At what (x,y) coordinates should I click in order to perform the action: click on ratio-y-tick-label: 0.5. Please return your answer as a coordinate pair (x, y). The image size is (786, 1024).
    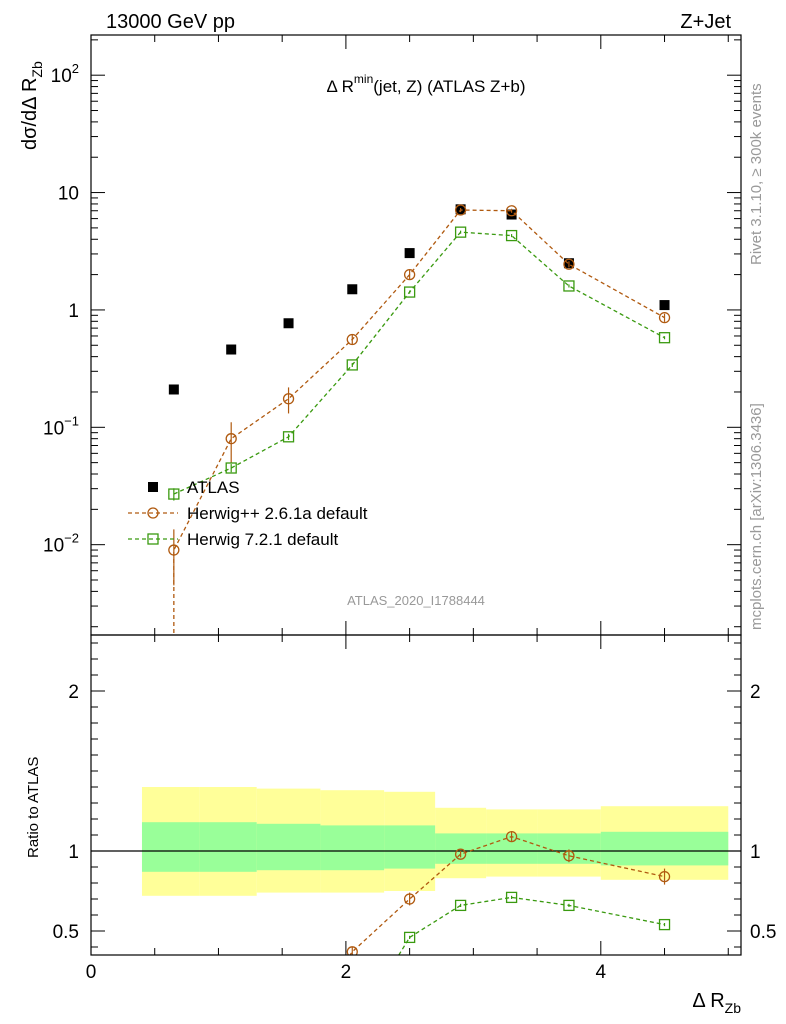
    Looking at the image, I should click on (66, 932).